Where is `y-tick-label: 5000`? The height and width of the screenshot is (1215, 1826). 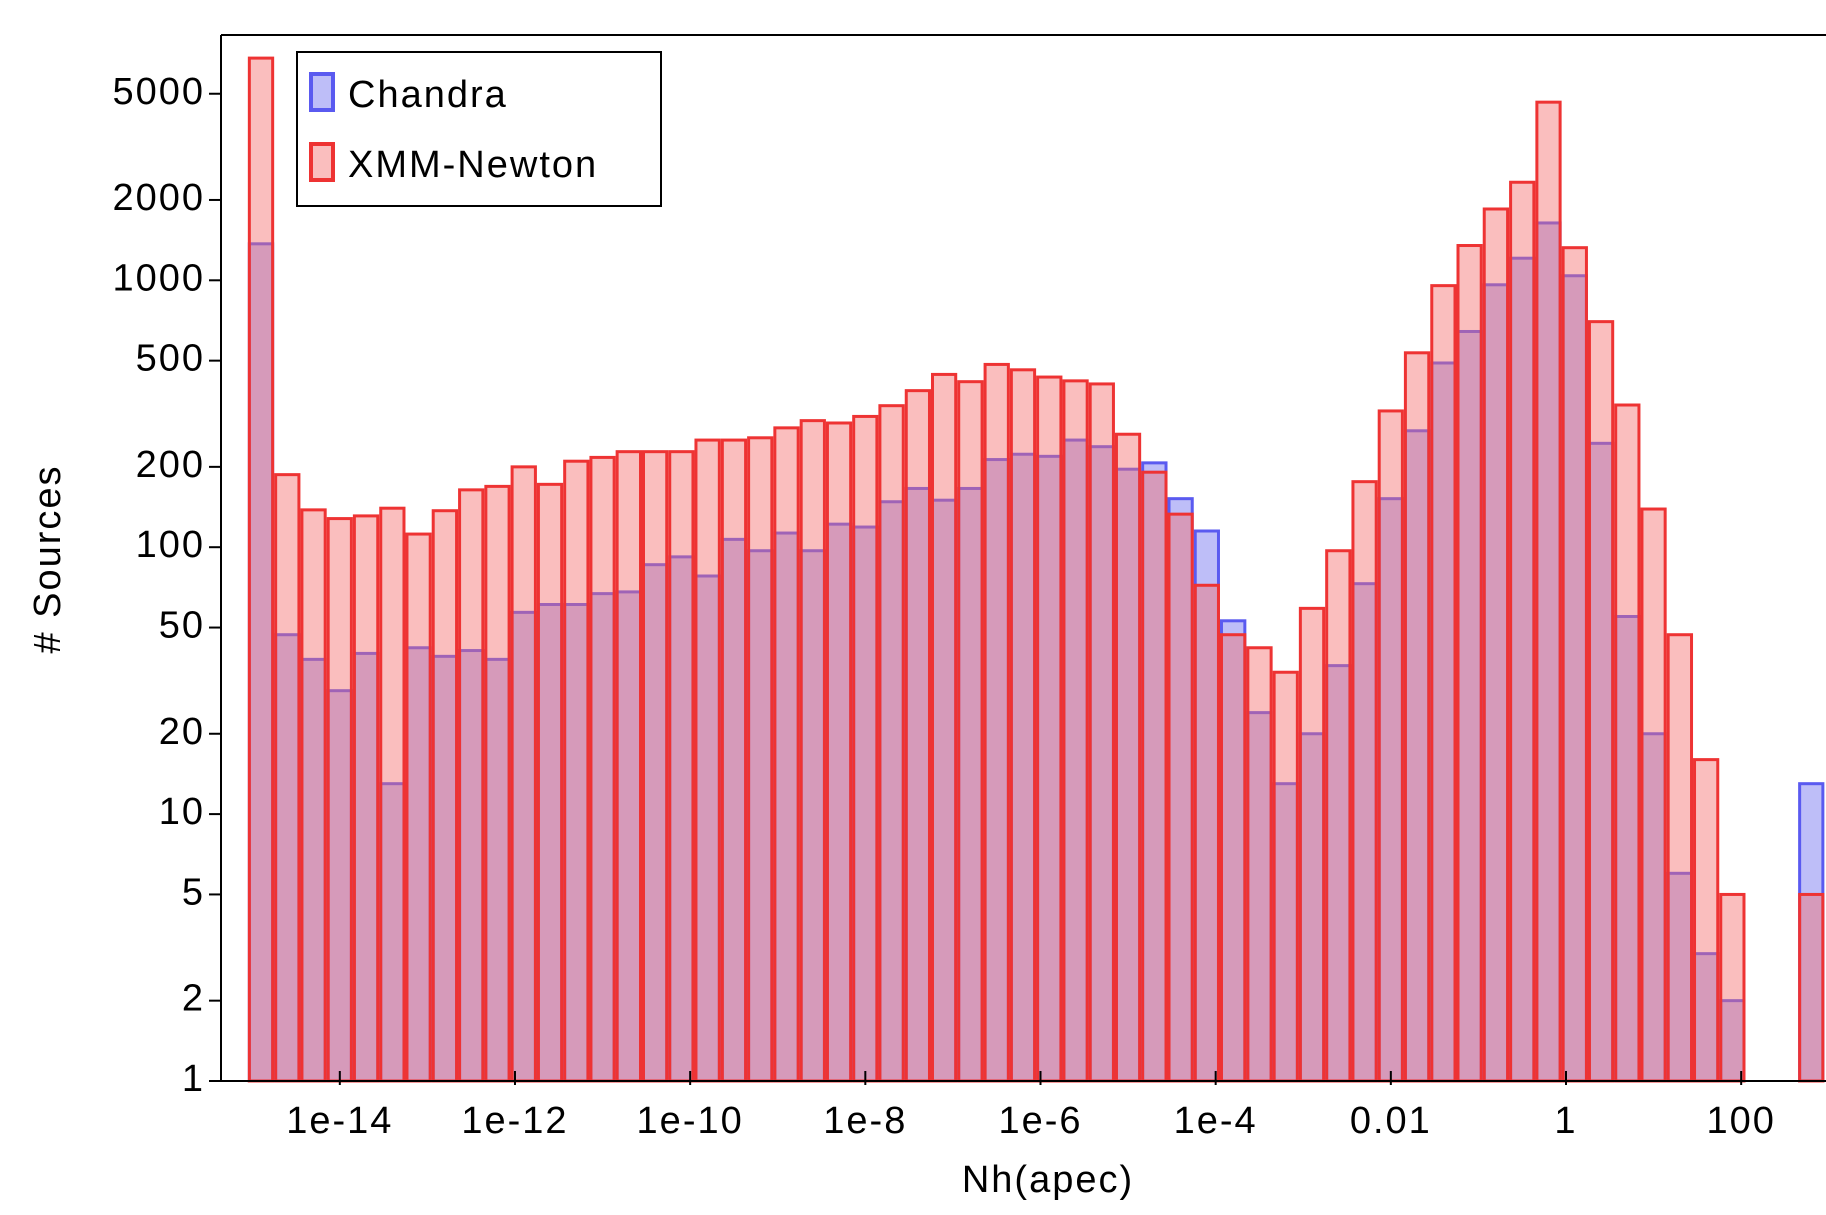 y-tick-label: 5000 is located at coordinates (158, 92).